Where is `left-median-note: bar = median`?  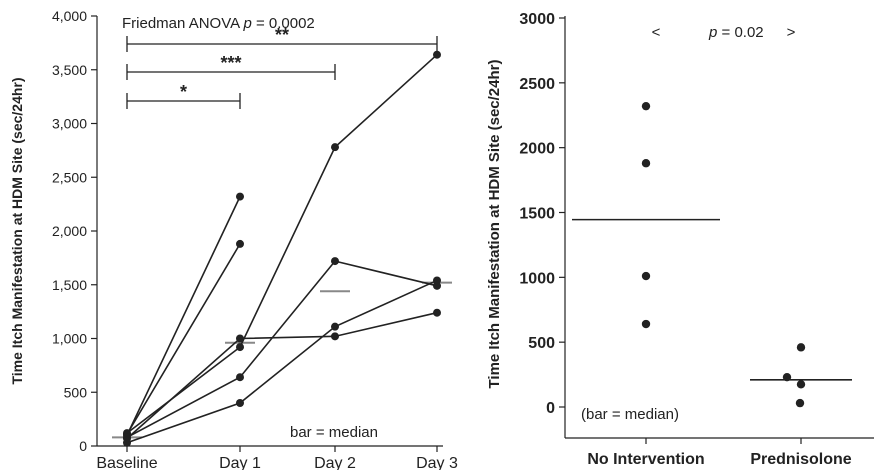
left-median-note: bar = median is located at coordinates (334, 432).